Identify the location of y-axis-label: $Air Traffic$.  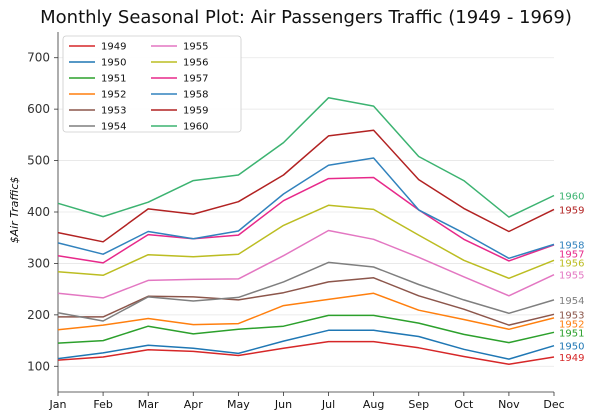
(14, 210).